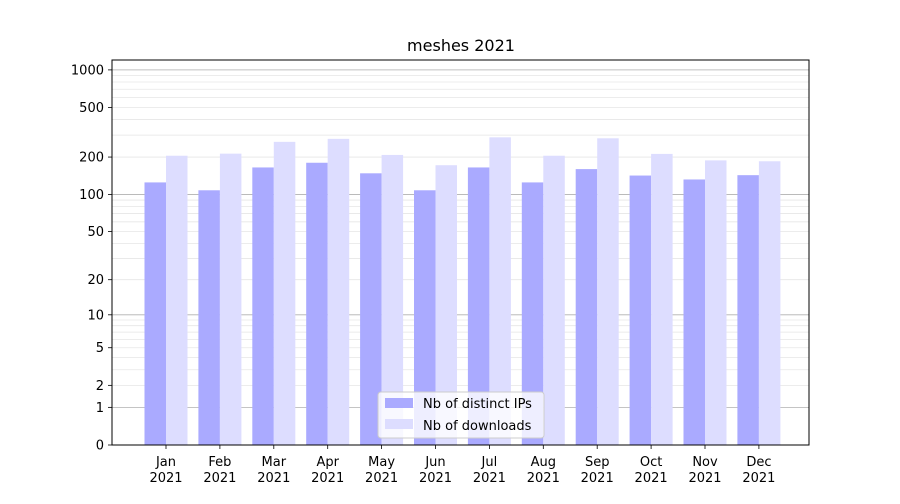 Image resolution: width=900 pixels, height=504 pixels. I want to click on x-tick-label: Nov 2021, so click(704, 470).